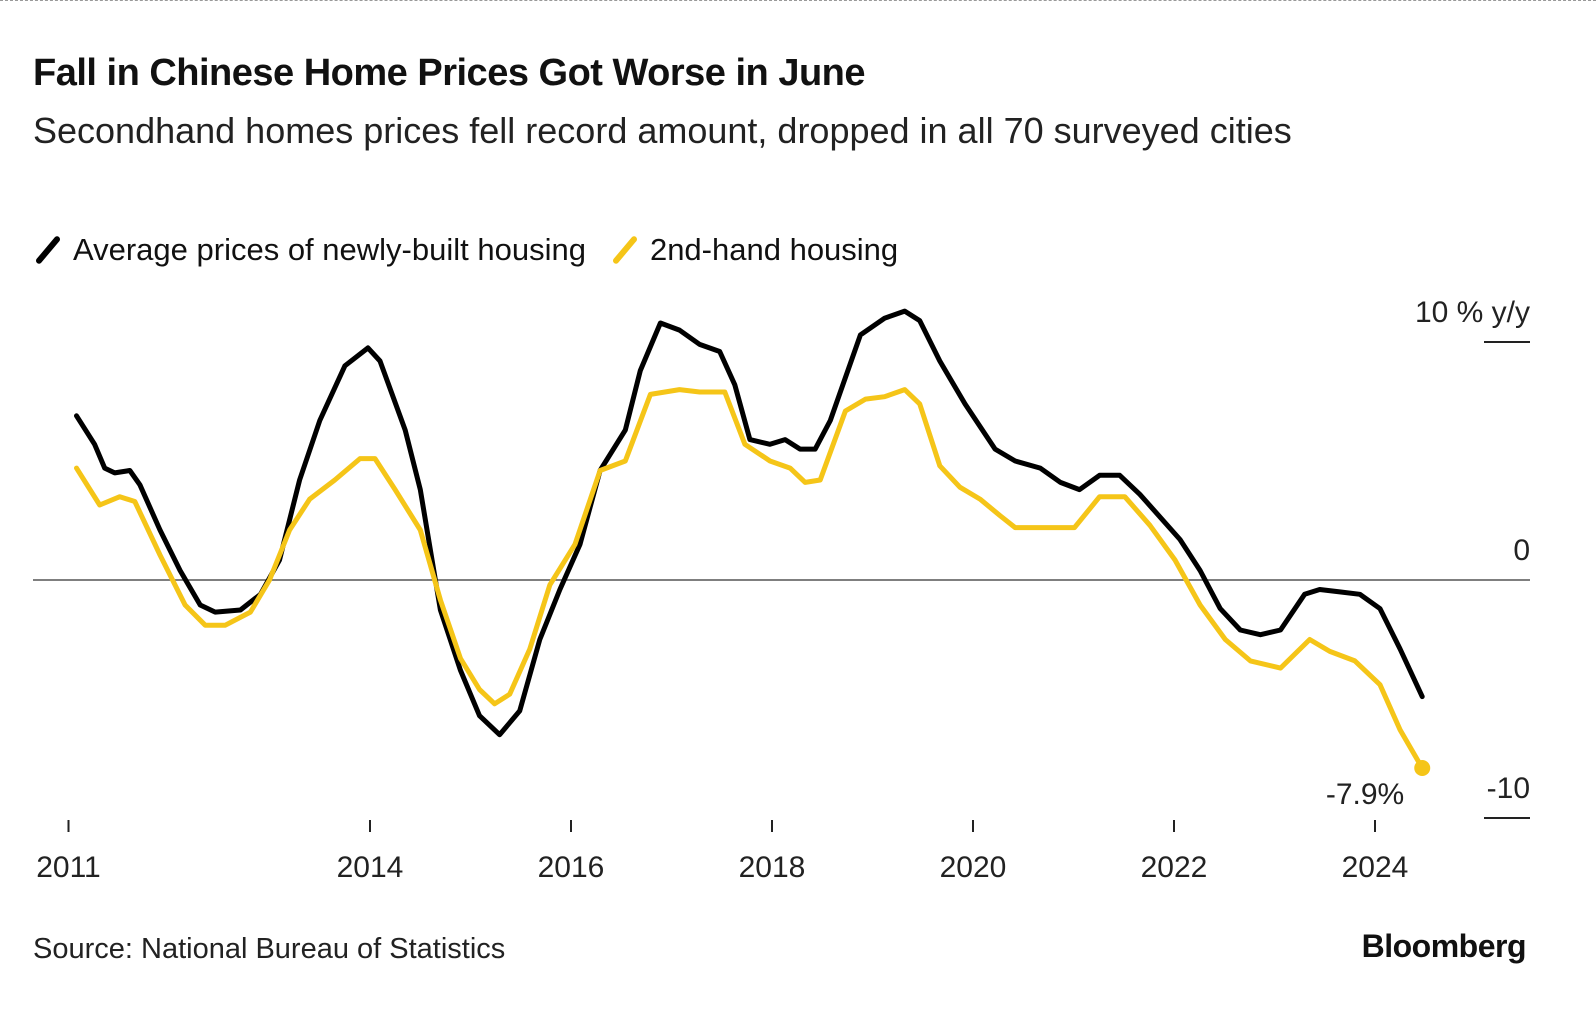 The height and width of the screenshot is (1017, 1596). I want to click on source-note: Source: National Bureau of Statistics, so click(269, 949).